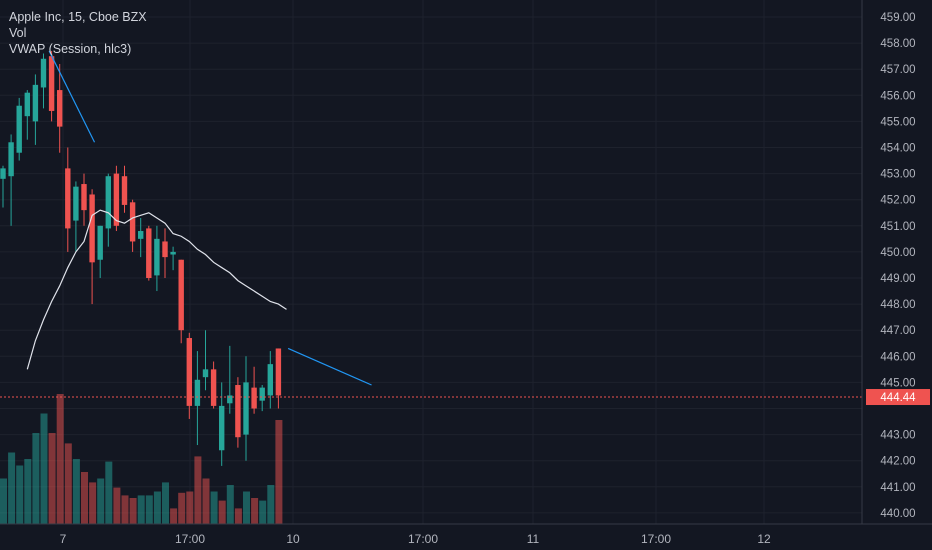 Image resolution: width=932 pixels, height=550 pixels. What do you see at coordinates (897, 70) in the screenshot?
I see `price-tick-label: 457.00` at bounding box center [897, 70].